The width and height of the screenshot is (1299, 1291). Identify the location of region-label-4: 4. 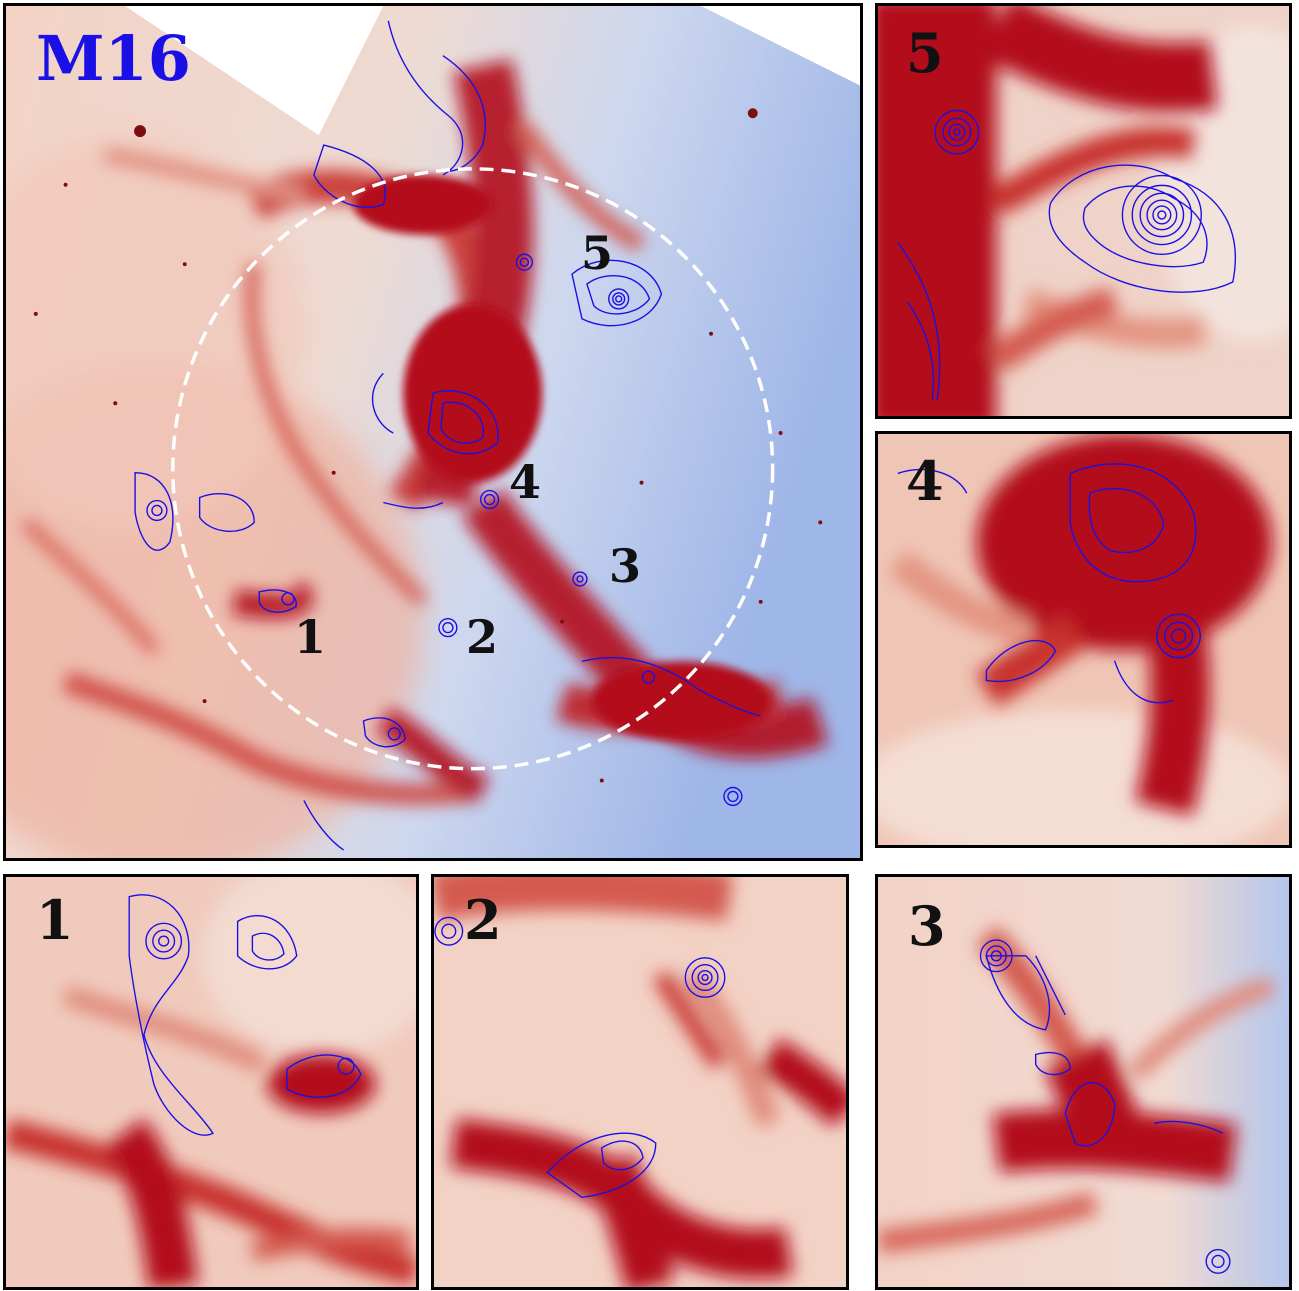
(525, 482).